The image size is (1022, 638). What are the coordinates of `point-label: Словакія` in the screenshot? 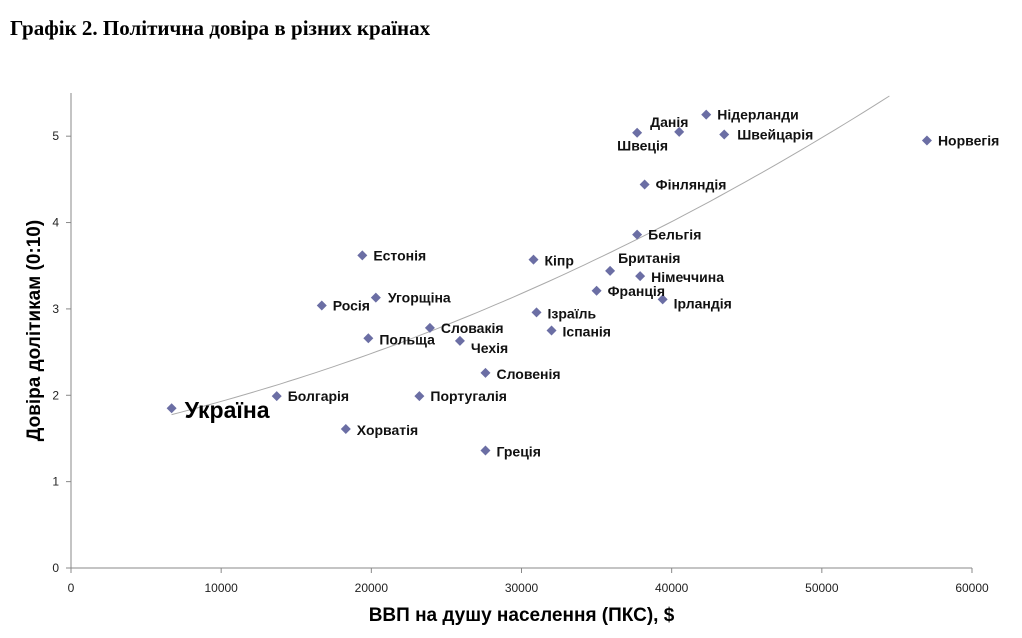 It's located at (472, 328).